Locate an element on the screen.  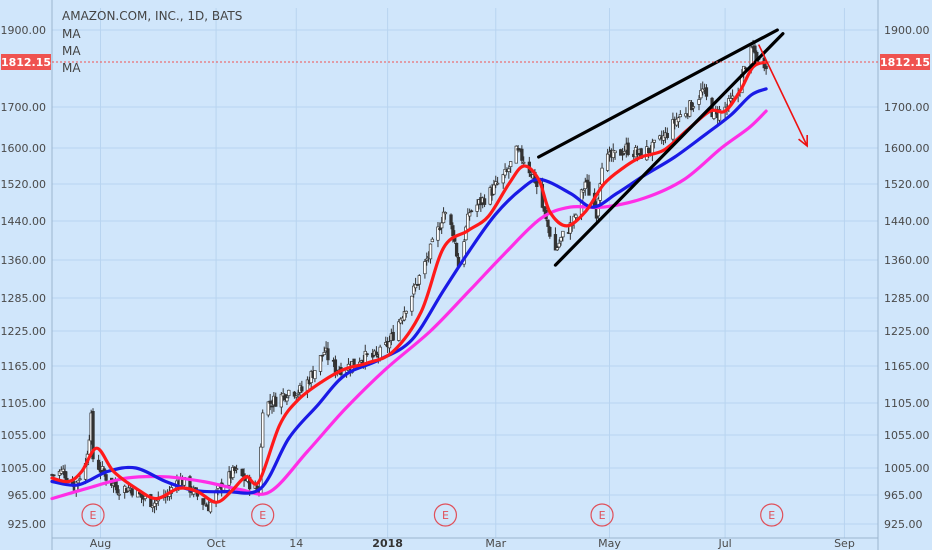
time-axis: Aug Oct 14 2018 Mar May Jul Sep is located at coordinates (472, 543).